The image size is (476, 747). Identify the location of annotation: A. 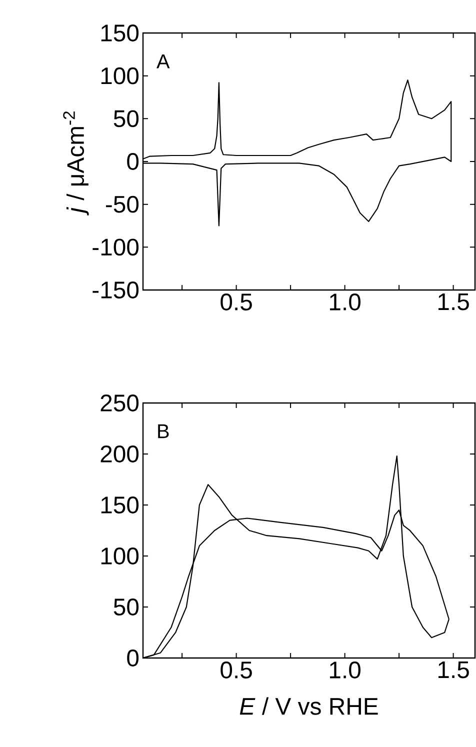
(163, 61).